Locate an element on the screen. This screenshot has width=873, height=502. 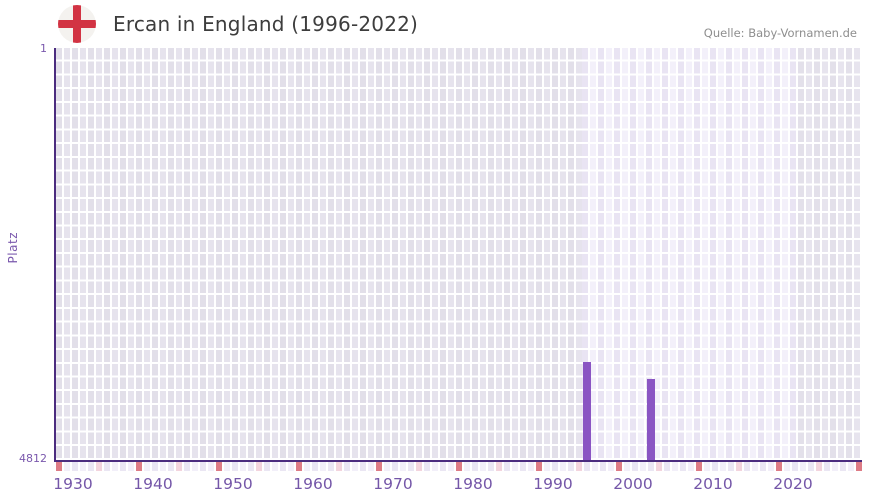
x-axis-ticks: 1930 1940 1950 1960 1970 1980 1990 2000 2010 2020 is located at coordinates (459, 485).